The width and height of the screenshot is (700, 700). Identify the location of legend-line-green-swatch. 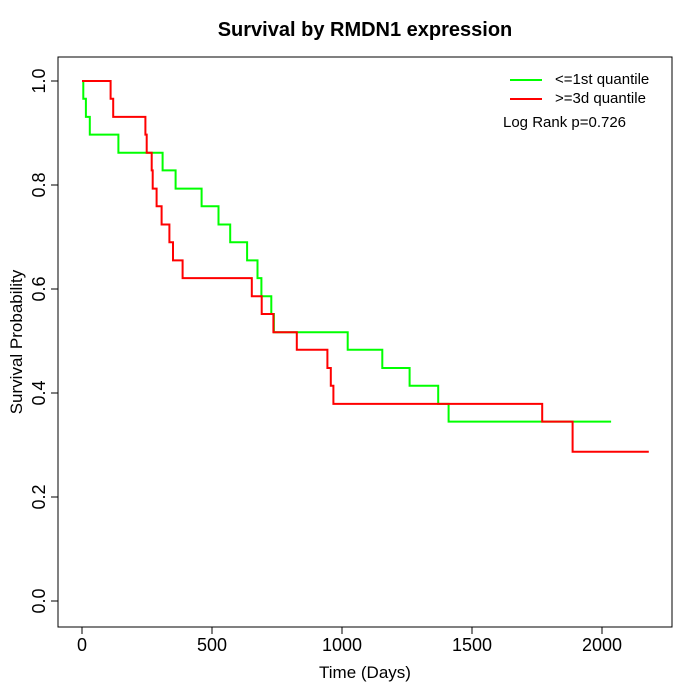
(526, 79).